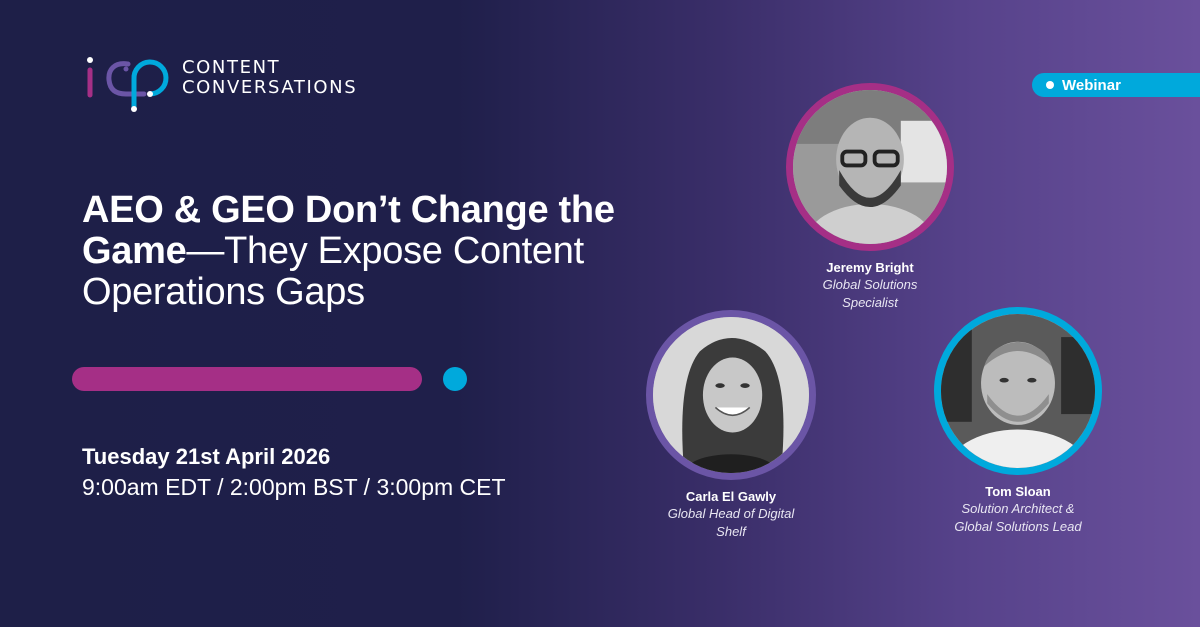  I want to click on bullet-dot-icon, so click(1050, 85).